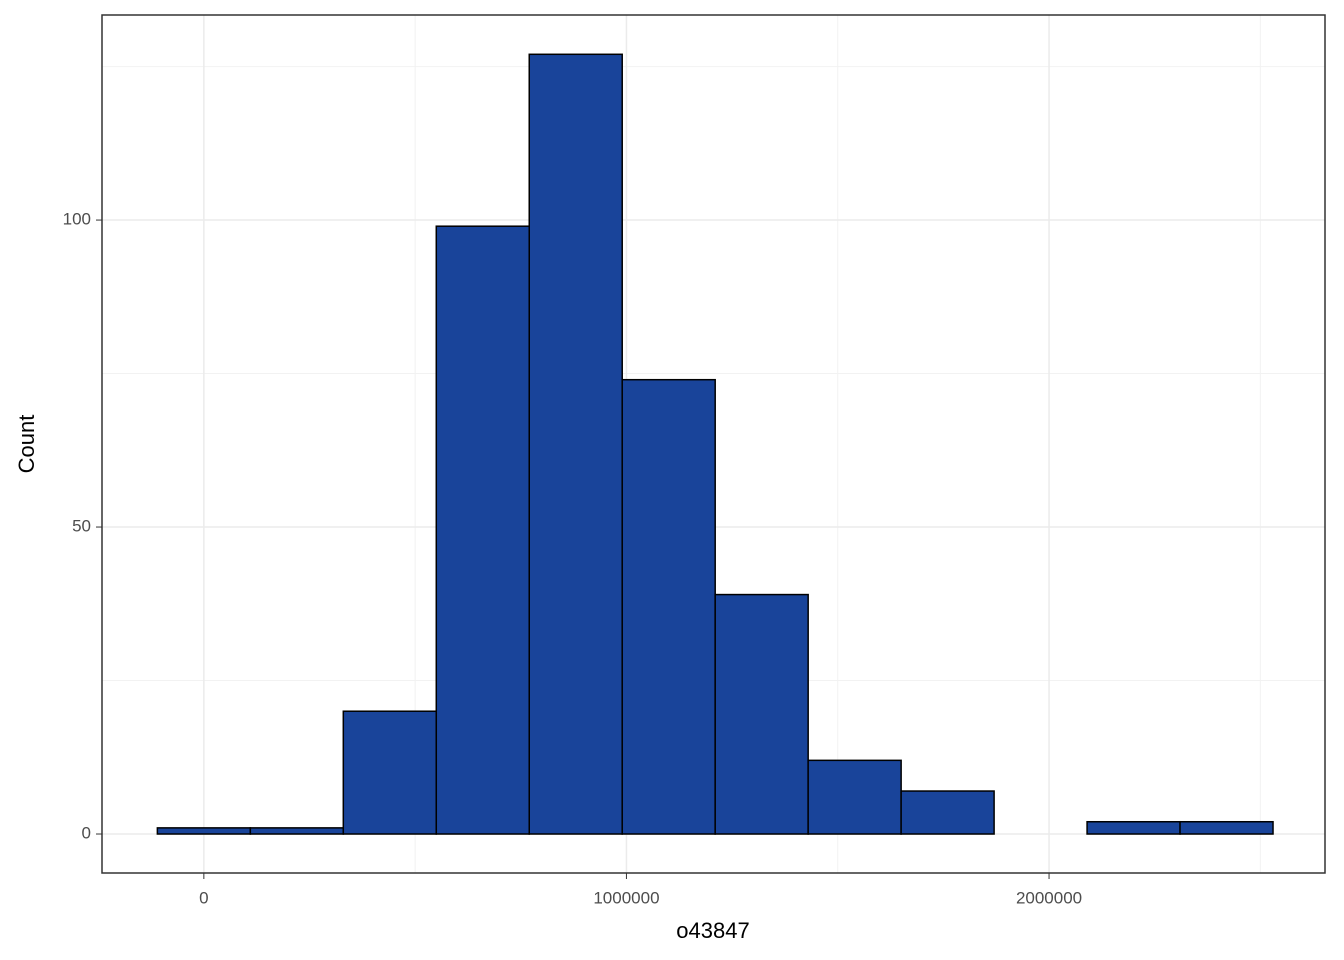  What do you see at coordinates (81, 526) in the screenshot?
I see `y-tick-label: 50` at bounding box center [81, 526].